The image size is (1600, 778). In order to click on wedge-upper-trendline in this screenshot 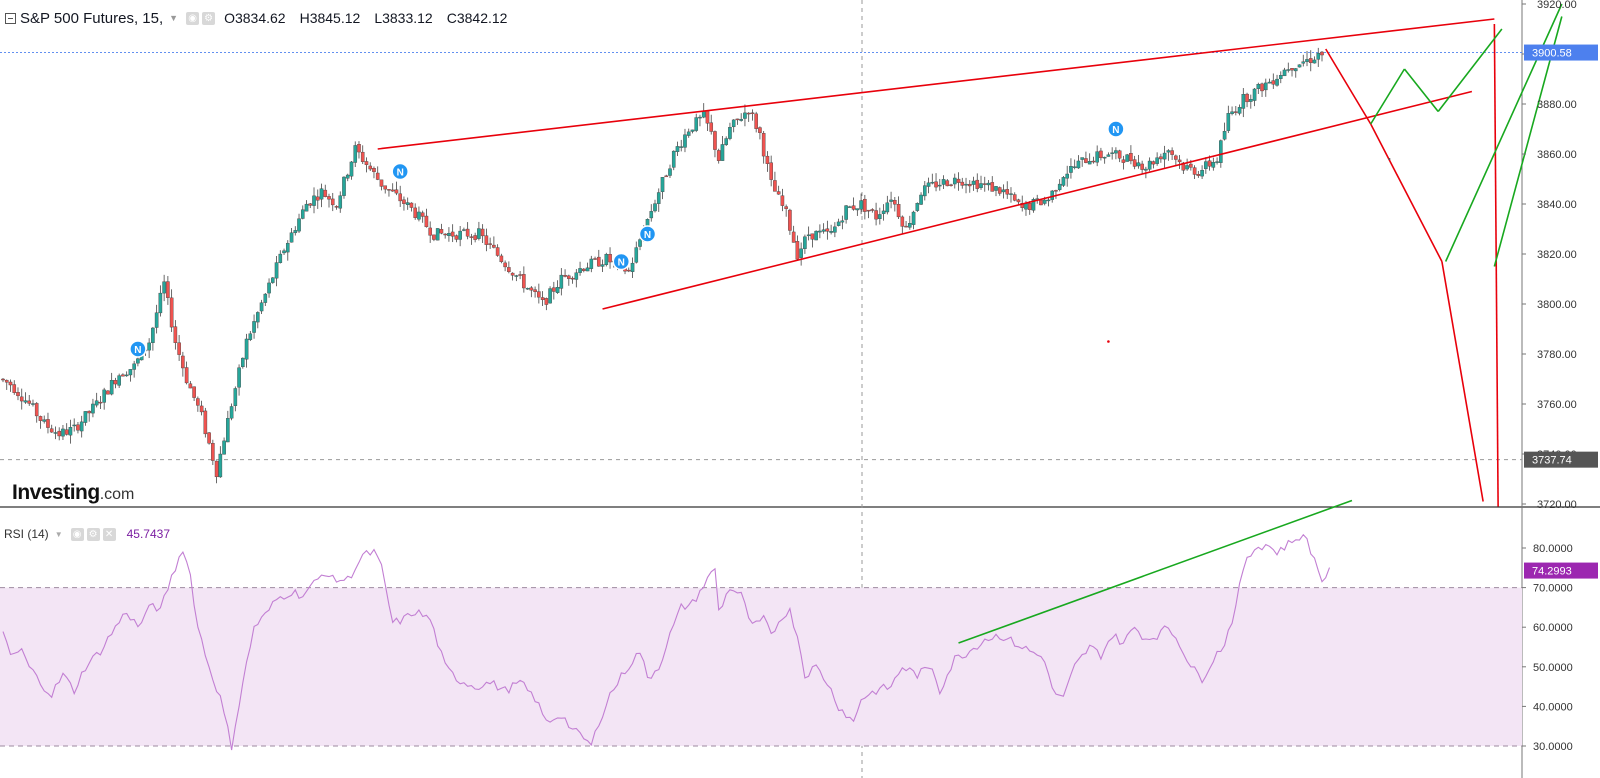, I will do `click(936, 84)`.